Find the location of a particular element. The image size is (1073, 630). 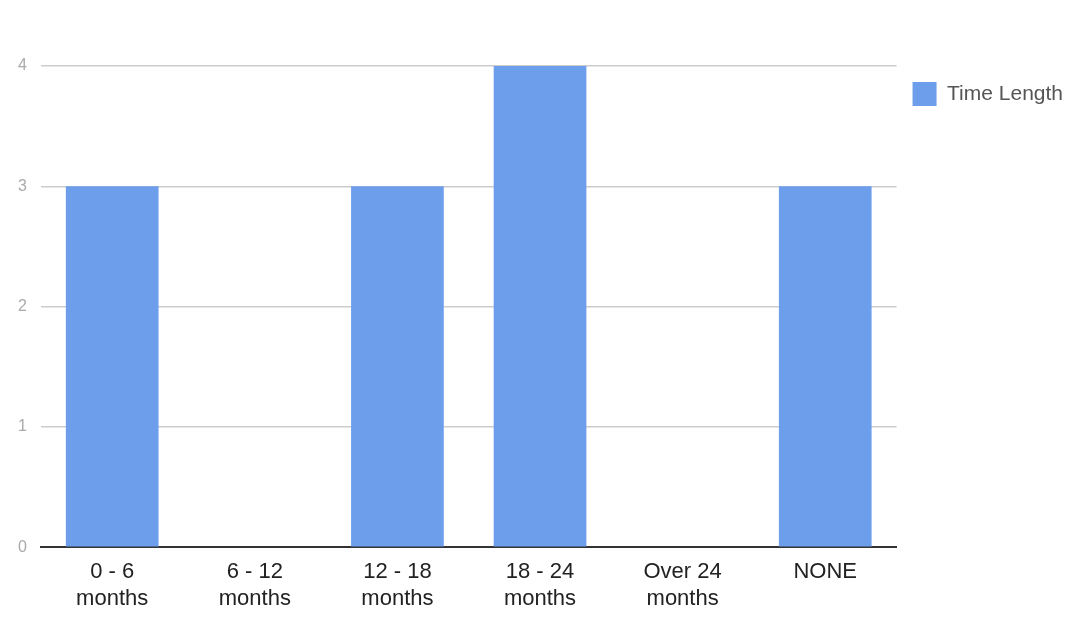

x-tick-label: NONE is located at coordinates (825, 571).